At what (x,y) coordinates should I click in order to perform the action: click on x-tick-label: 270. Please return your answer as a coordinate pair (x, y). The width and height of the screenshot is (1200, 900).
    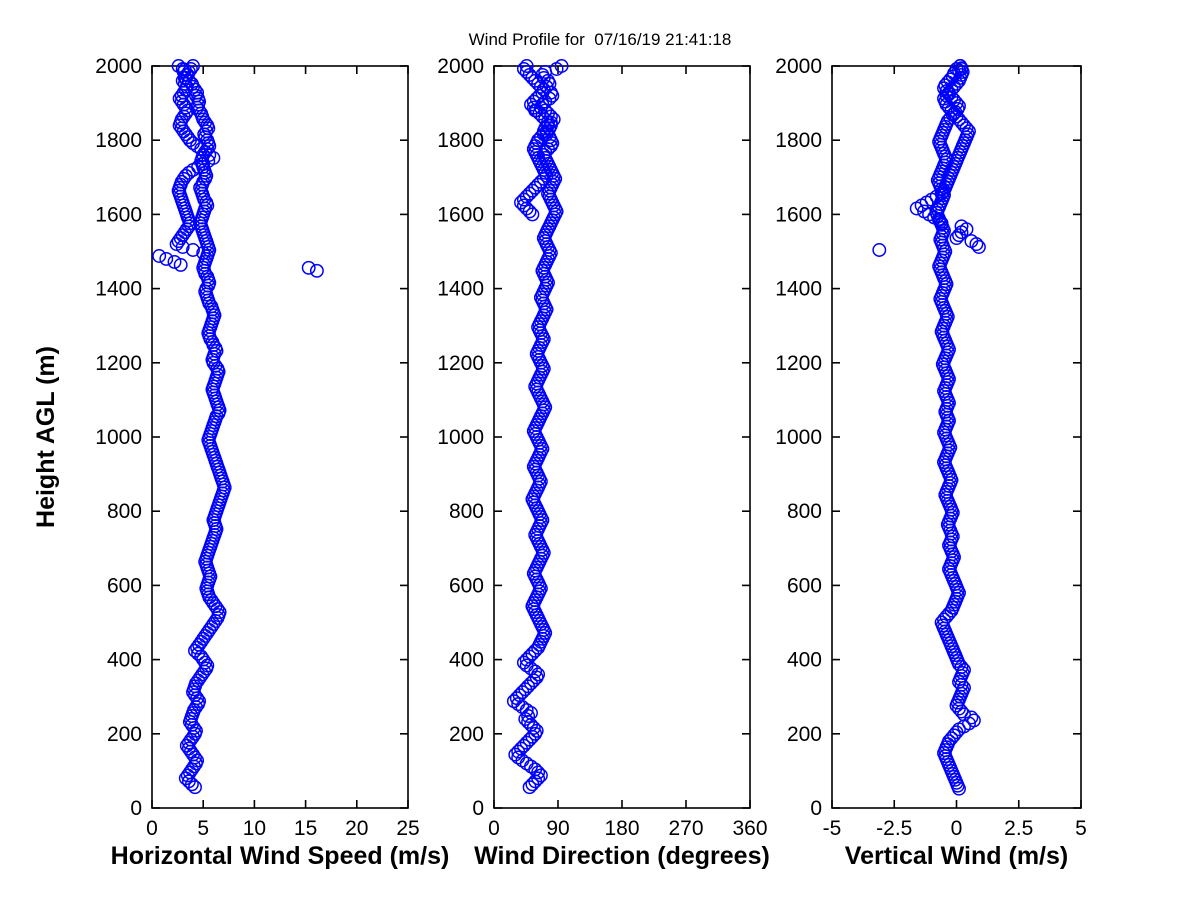
    Looking at the image, I should click on (685, 828).